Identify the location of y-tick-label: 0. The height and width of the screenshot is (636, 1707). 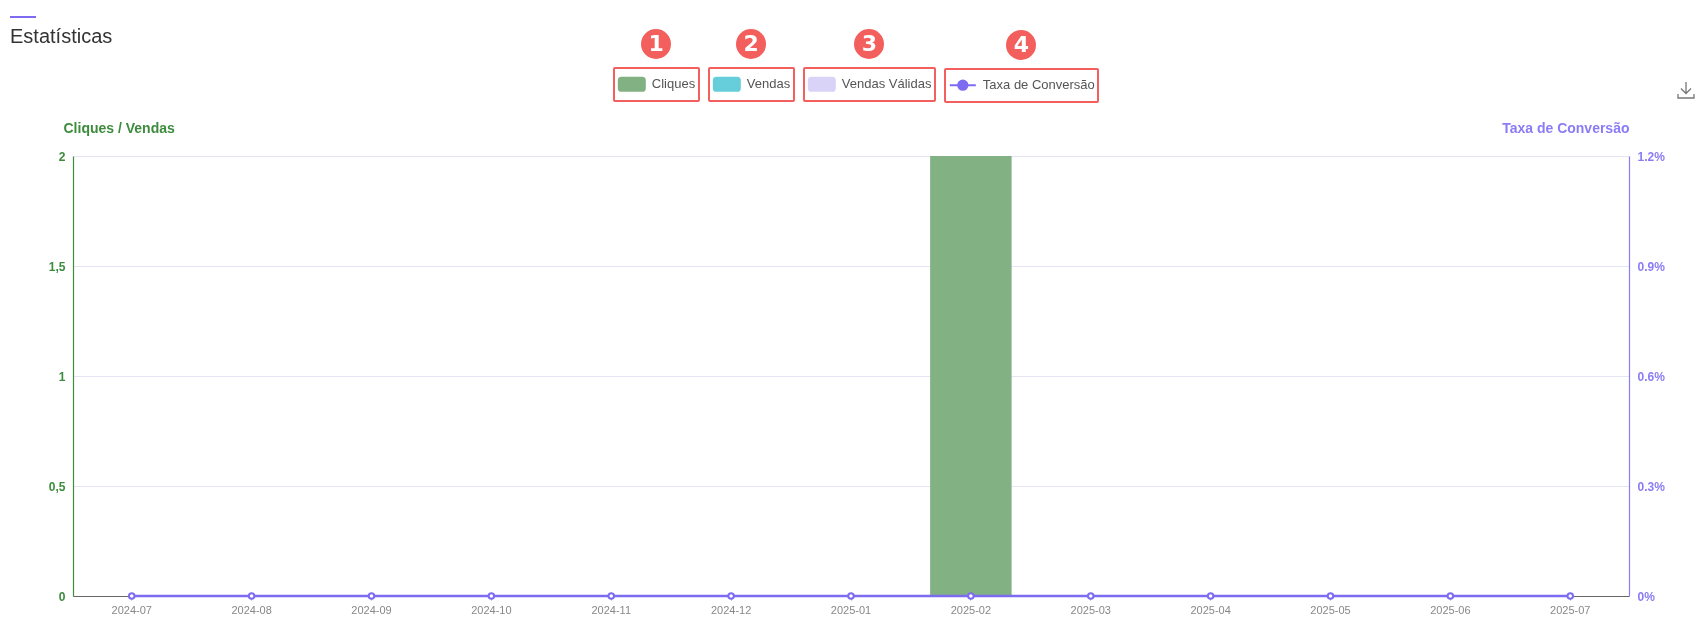
(62, 596).